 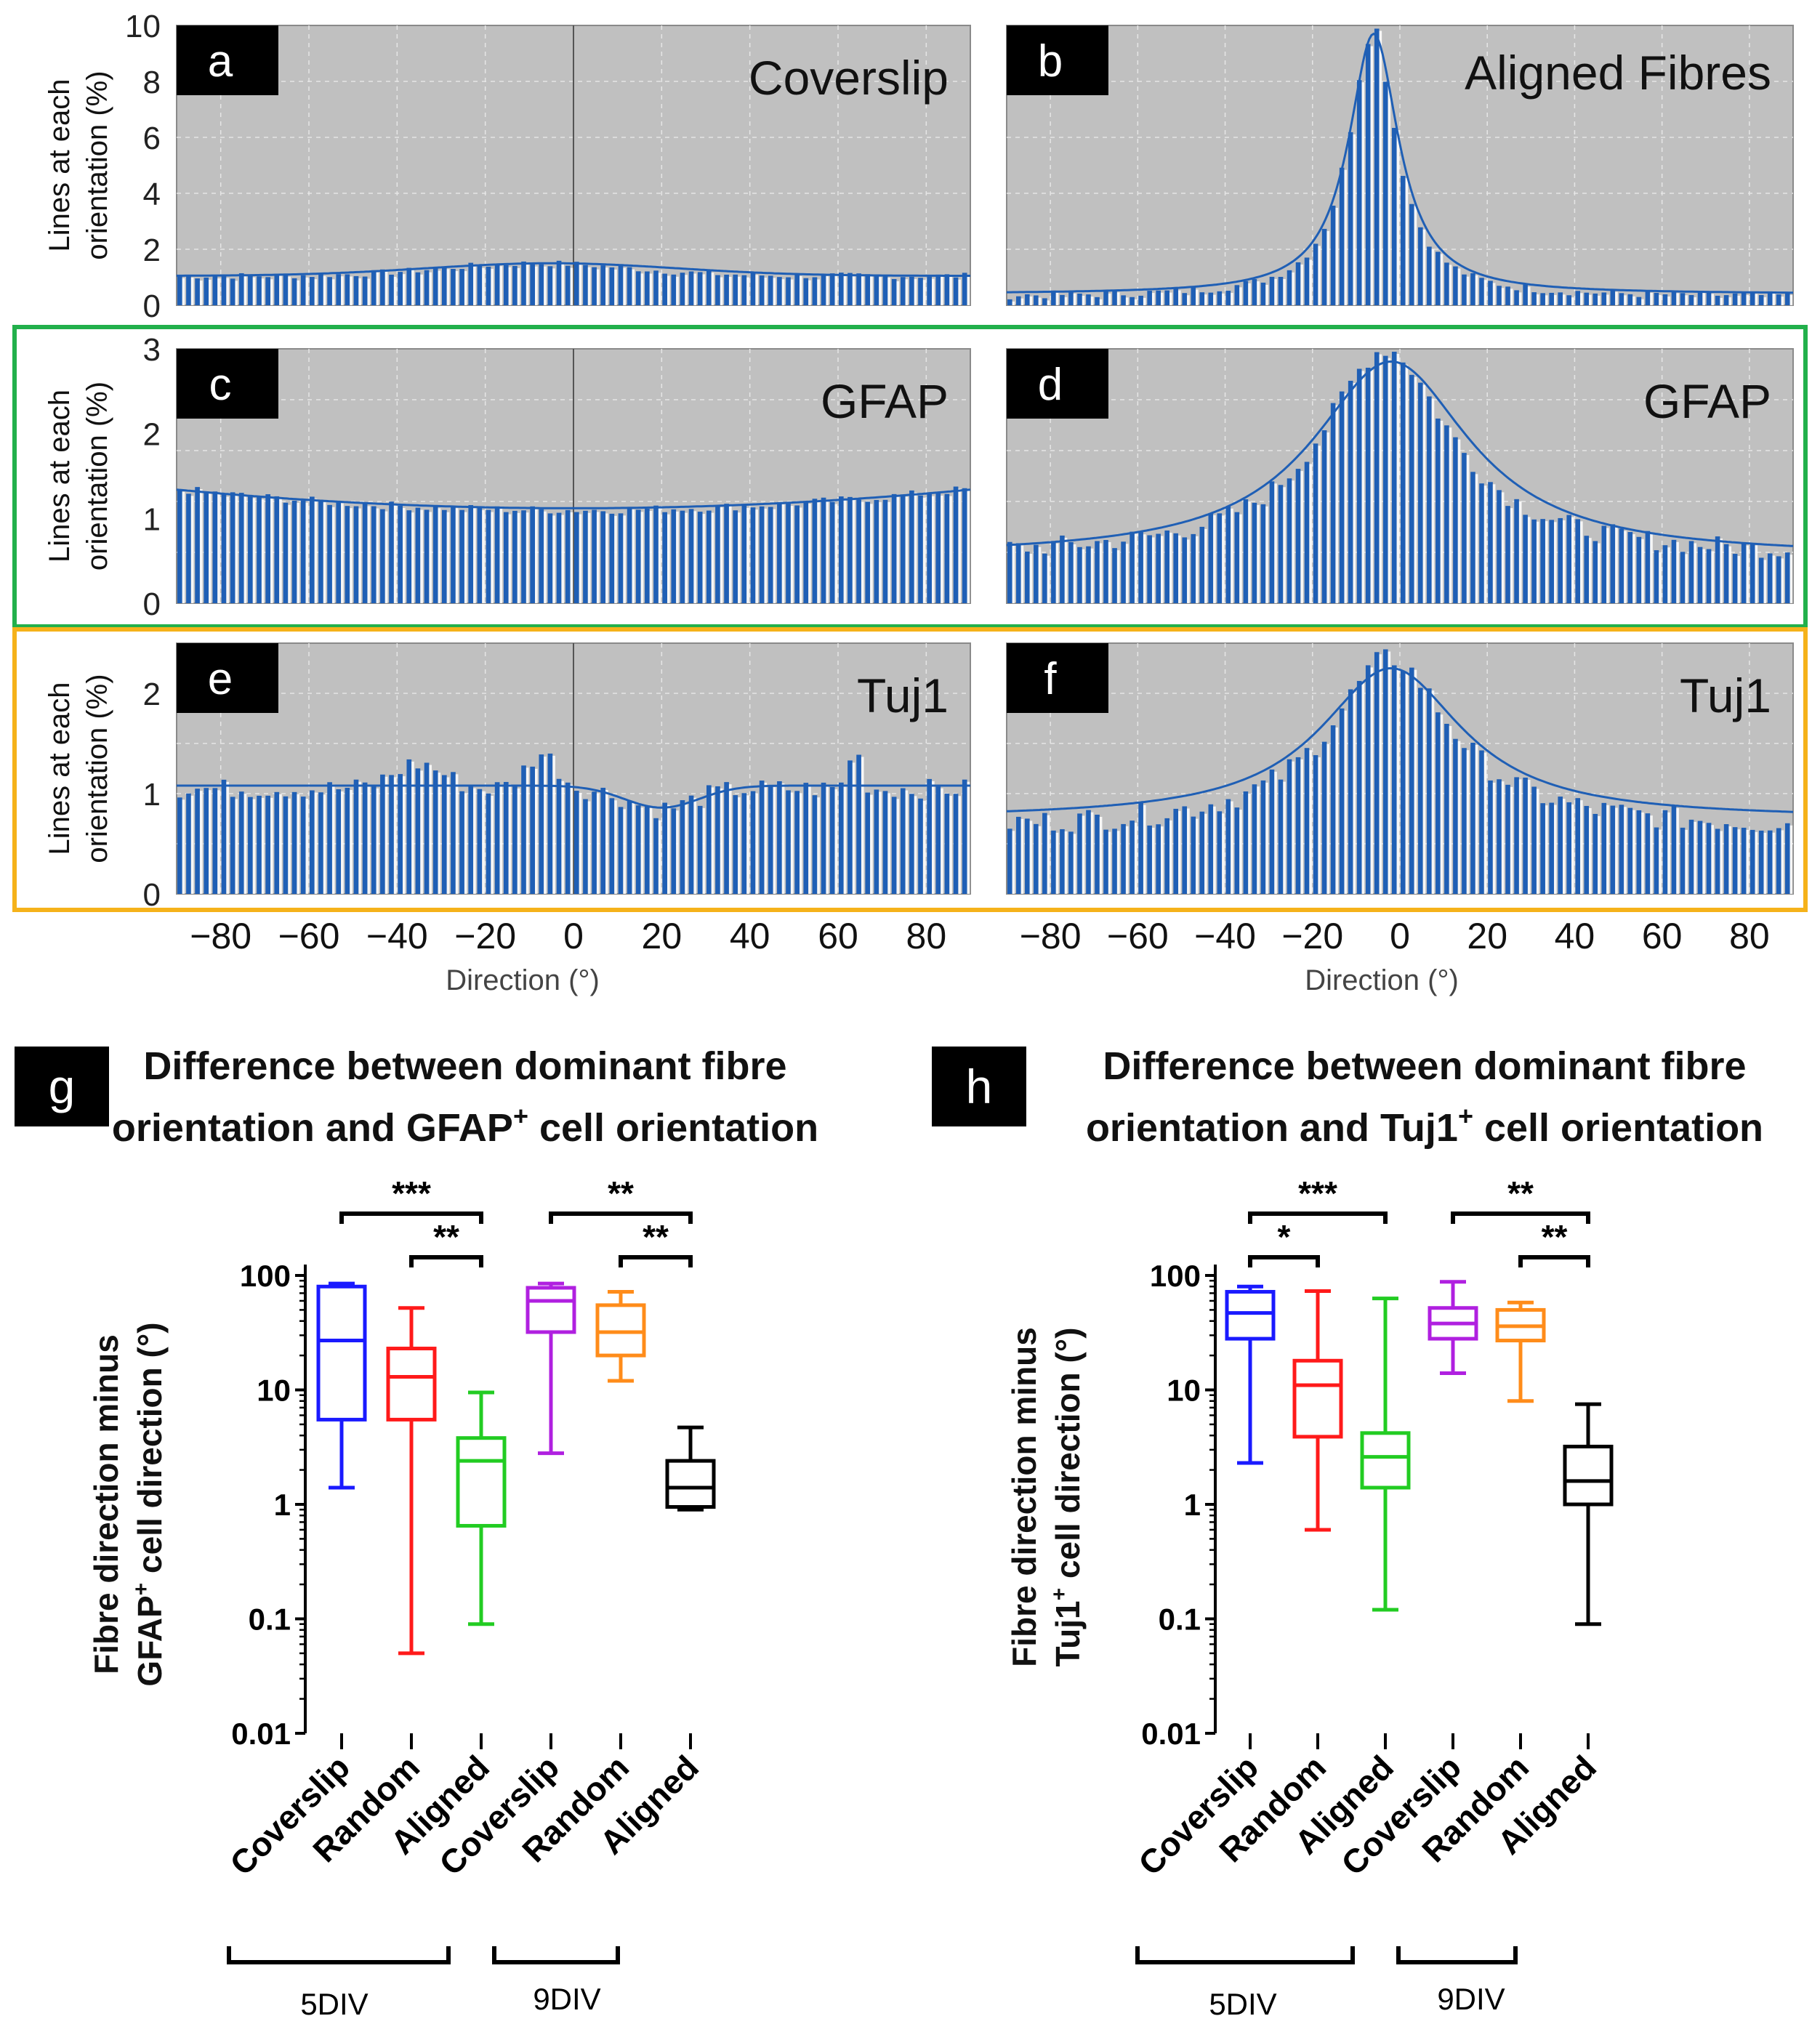 I want to click on y-axis-label-line1: Fibre direction minus, so click(x=1024, y=1497).